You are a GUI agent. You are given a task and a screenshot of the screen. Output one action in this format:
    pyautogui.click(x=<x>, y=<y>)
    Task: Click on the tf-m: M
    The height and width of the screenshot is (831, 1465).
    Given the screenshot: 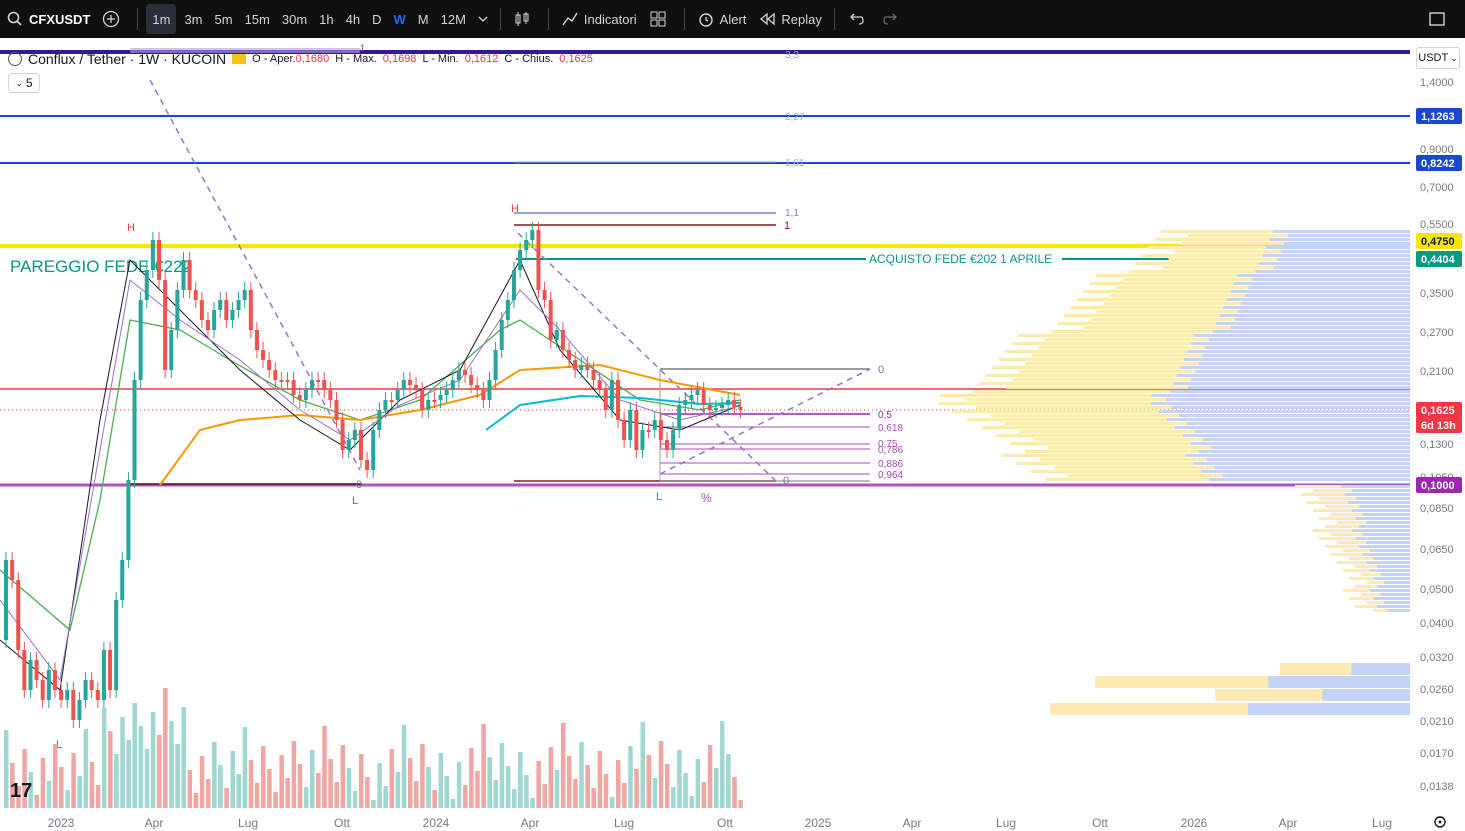 What is the action you would take?
    pyautogui.click(x=423, y=19)
    